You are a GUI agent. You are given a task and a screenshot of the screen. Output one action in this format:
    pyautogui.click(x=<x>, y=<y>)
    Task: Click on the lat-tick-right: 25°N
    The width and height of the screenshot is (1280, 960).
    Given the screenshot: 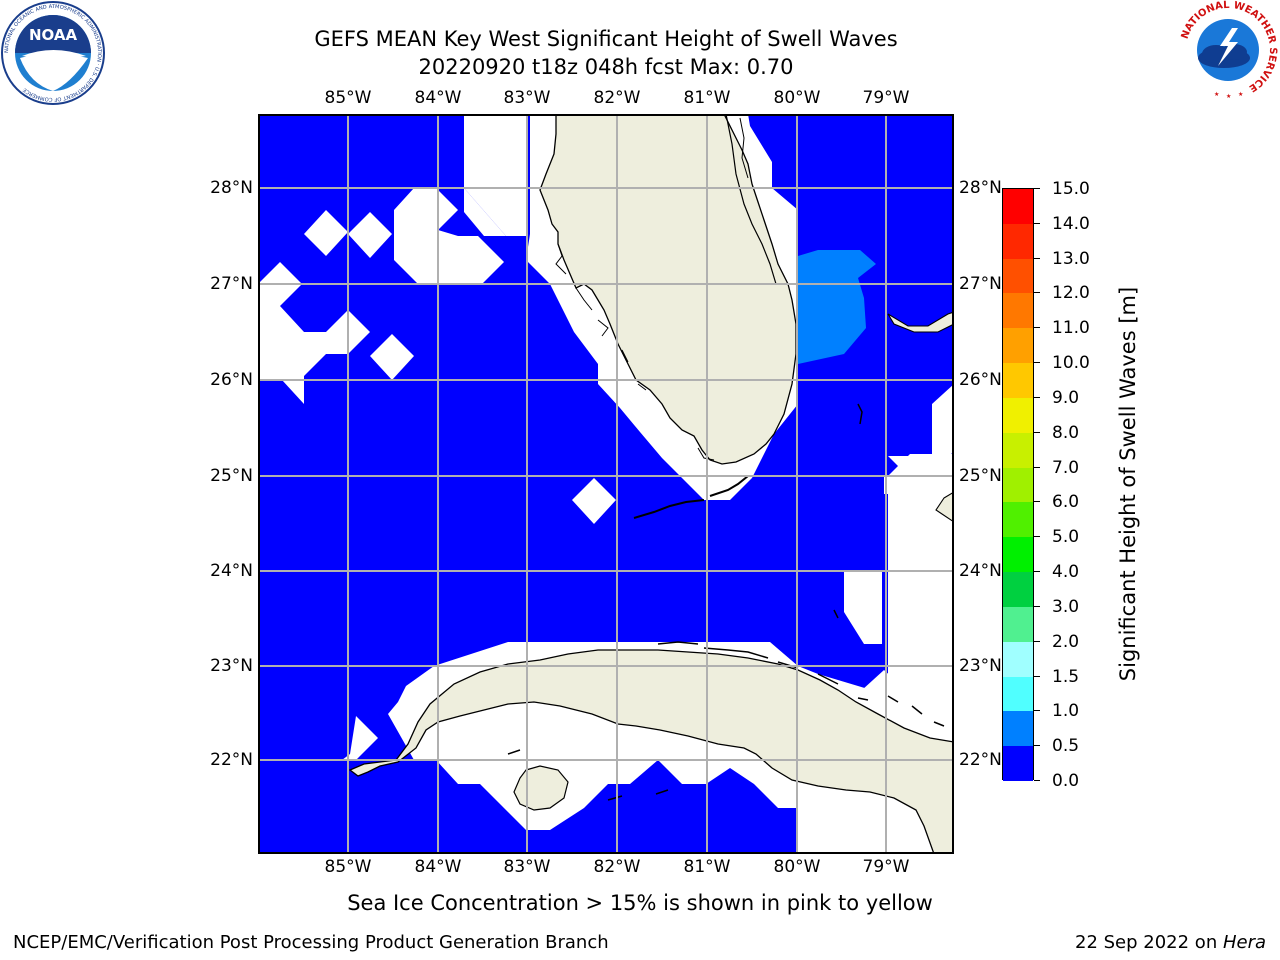 What is the action you would take?
    pyautogui.click(x=980, y=476)
    